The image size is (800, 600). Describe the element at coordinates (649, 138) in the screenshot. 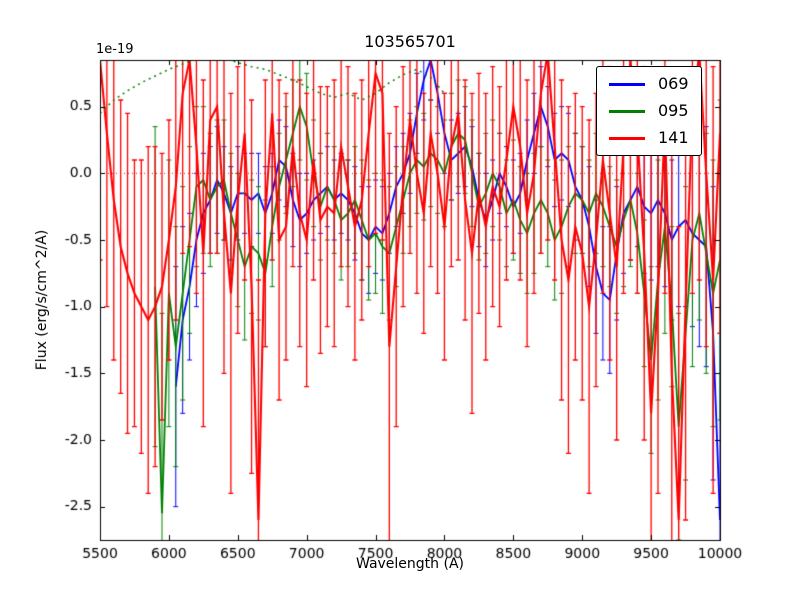

I see `legend-entry: 141` at that location.